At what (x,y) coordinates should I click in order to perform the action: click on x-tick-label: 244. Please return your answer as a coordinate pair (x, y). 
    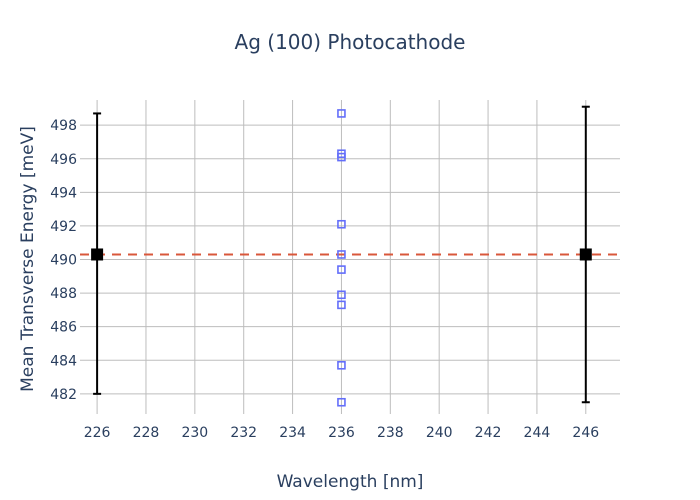
    Looking at the image, I should click on (537, 433).